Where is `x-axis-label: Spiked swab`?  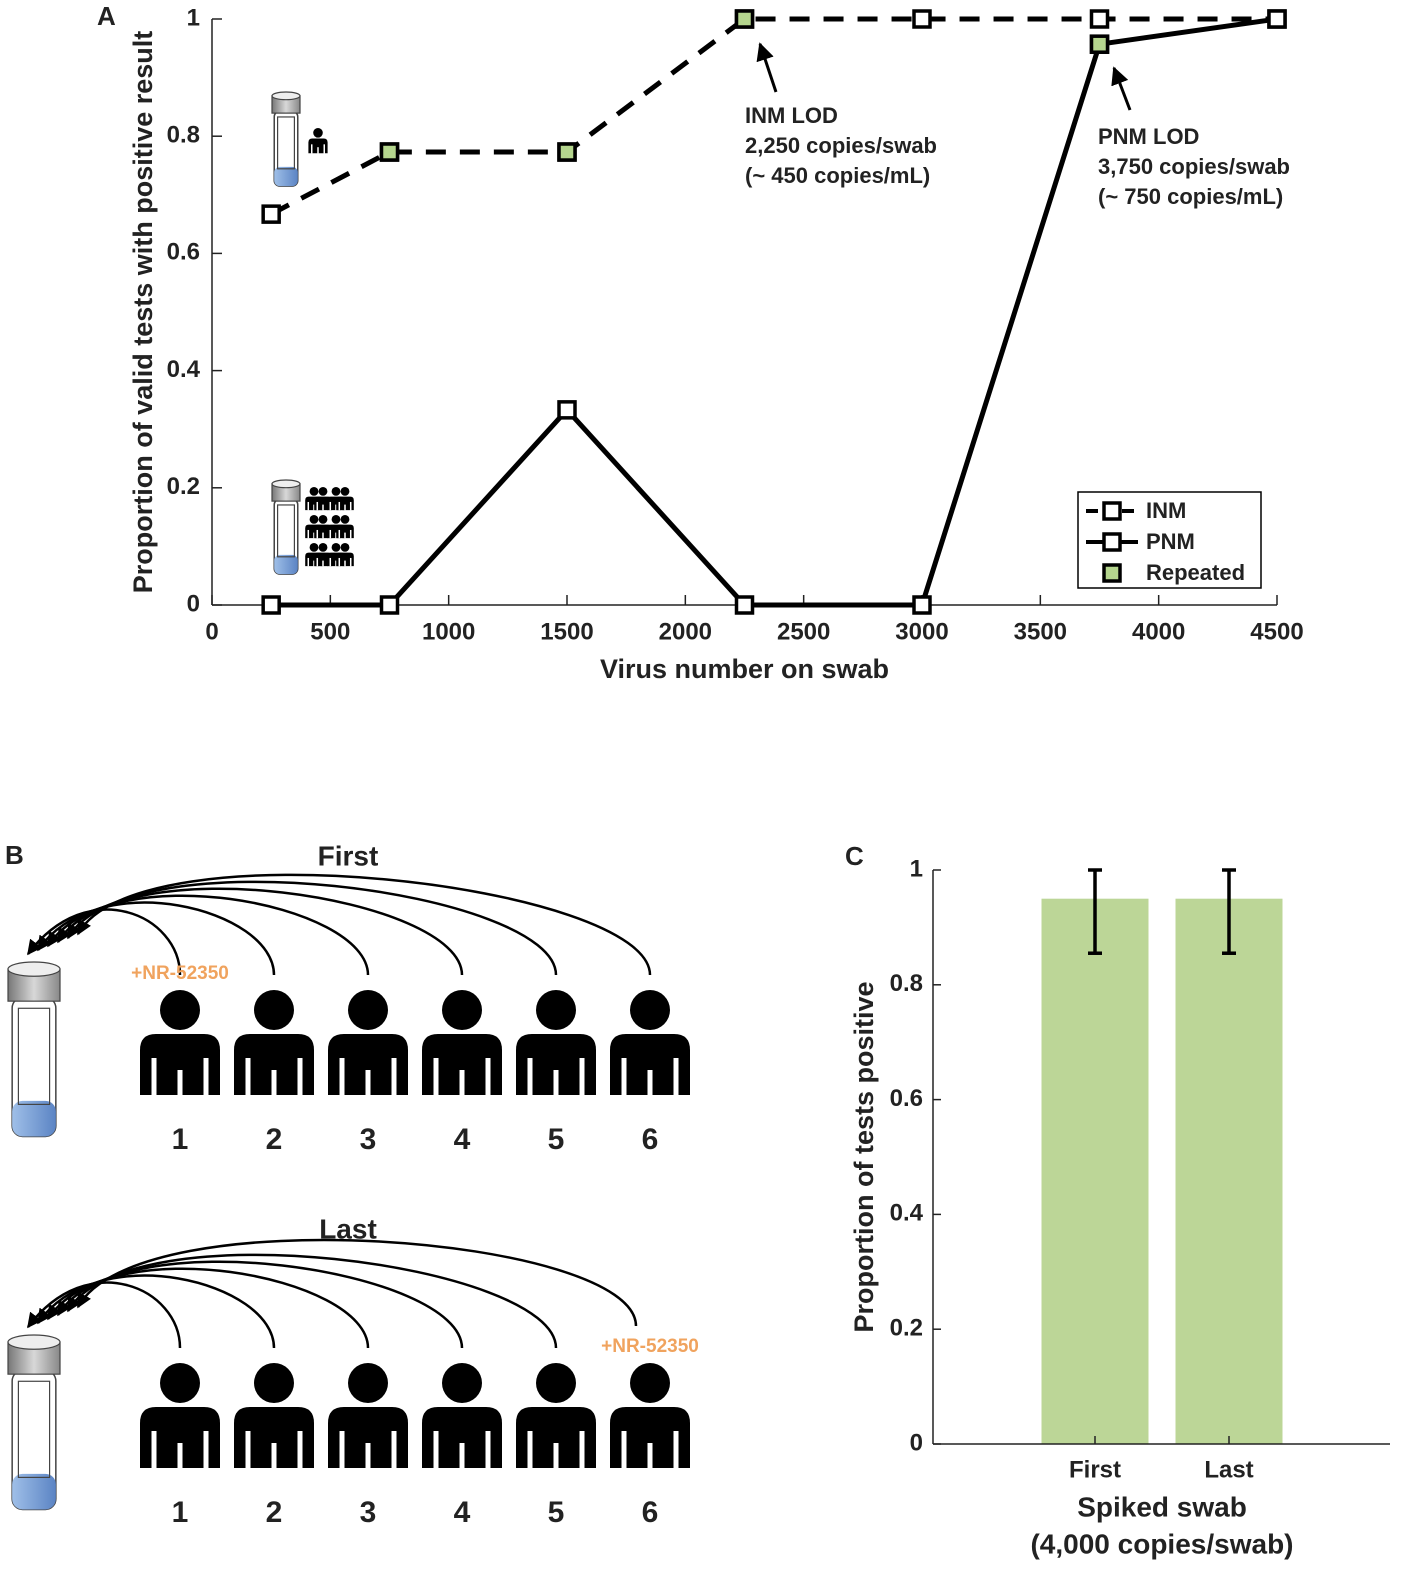
x-axis-label: Spiked swab is located at coordinates (1162, 1506).